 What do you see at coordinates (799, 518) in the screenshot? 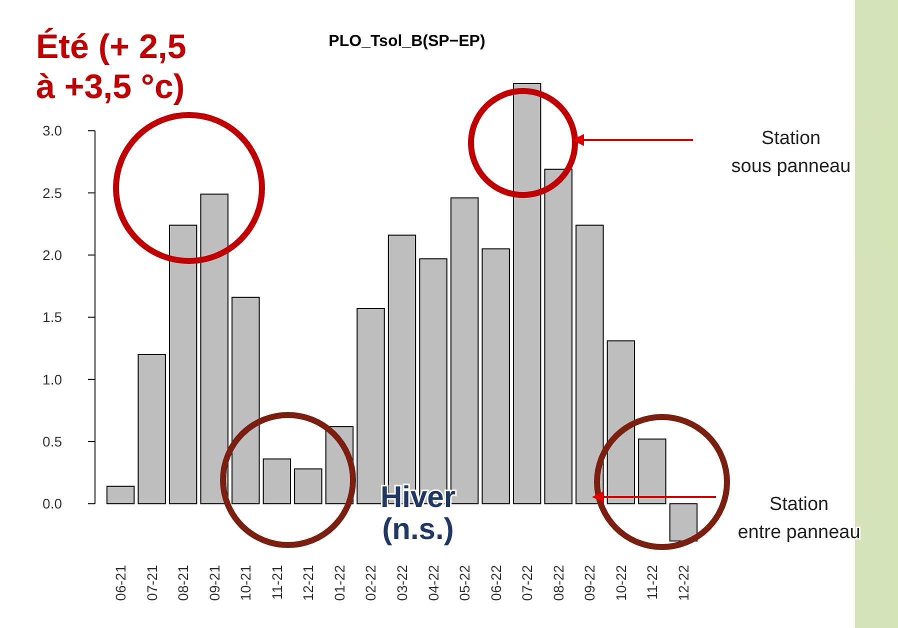
I see `text: Station entre panneau` at bounding box center [799, 518].